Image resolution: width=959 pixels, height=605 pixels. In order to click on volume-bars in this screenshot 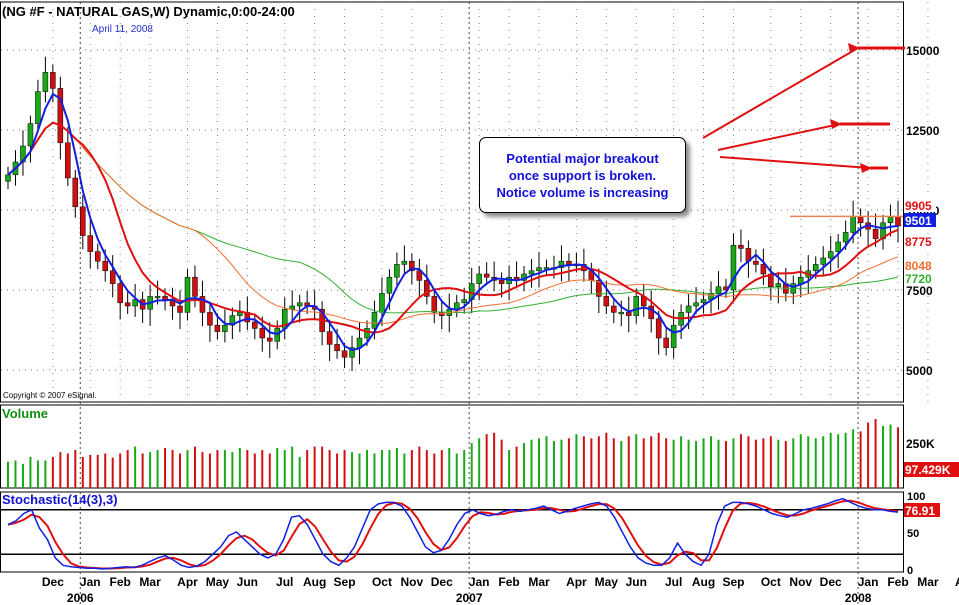, I will do `click(453, 453)`.